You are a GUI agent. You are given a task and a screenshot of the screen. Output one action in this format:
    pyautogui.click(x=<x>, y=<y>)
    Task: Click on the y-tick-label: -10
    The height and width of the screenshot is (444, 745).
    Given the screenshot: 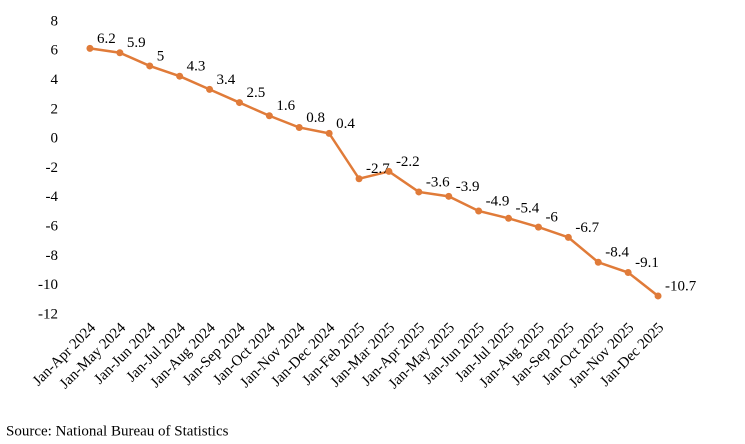 What is the action you would take?
    pyautogui.click(x=48, y=285)
    